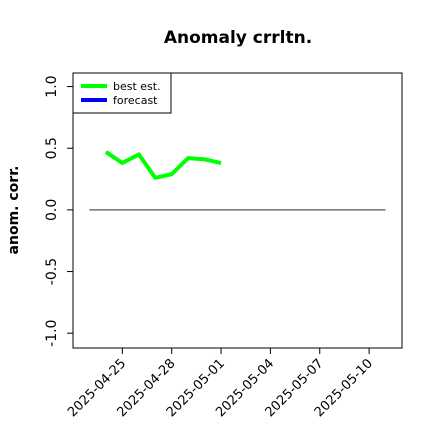  I want to click on y-tick-label: 0.0, so click(52, 210).